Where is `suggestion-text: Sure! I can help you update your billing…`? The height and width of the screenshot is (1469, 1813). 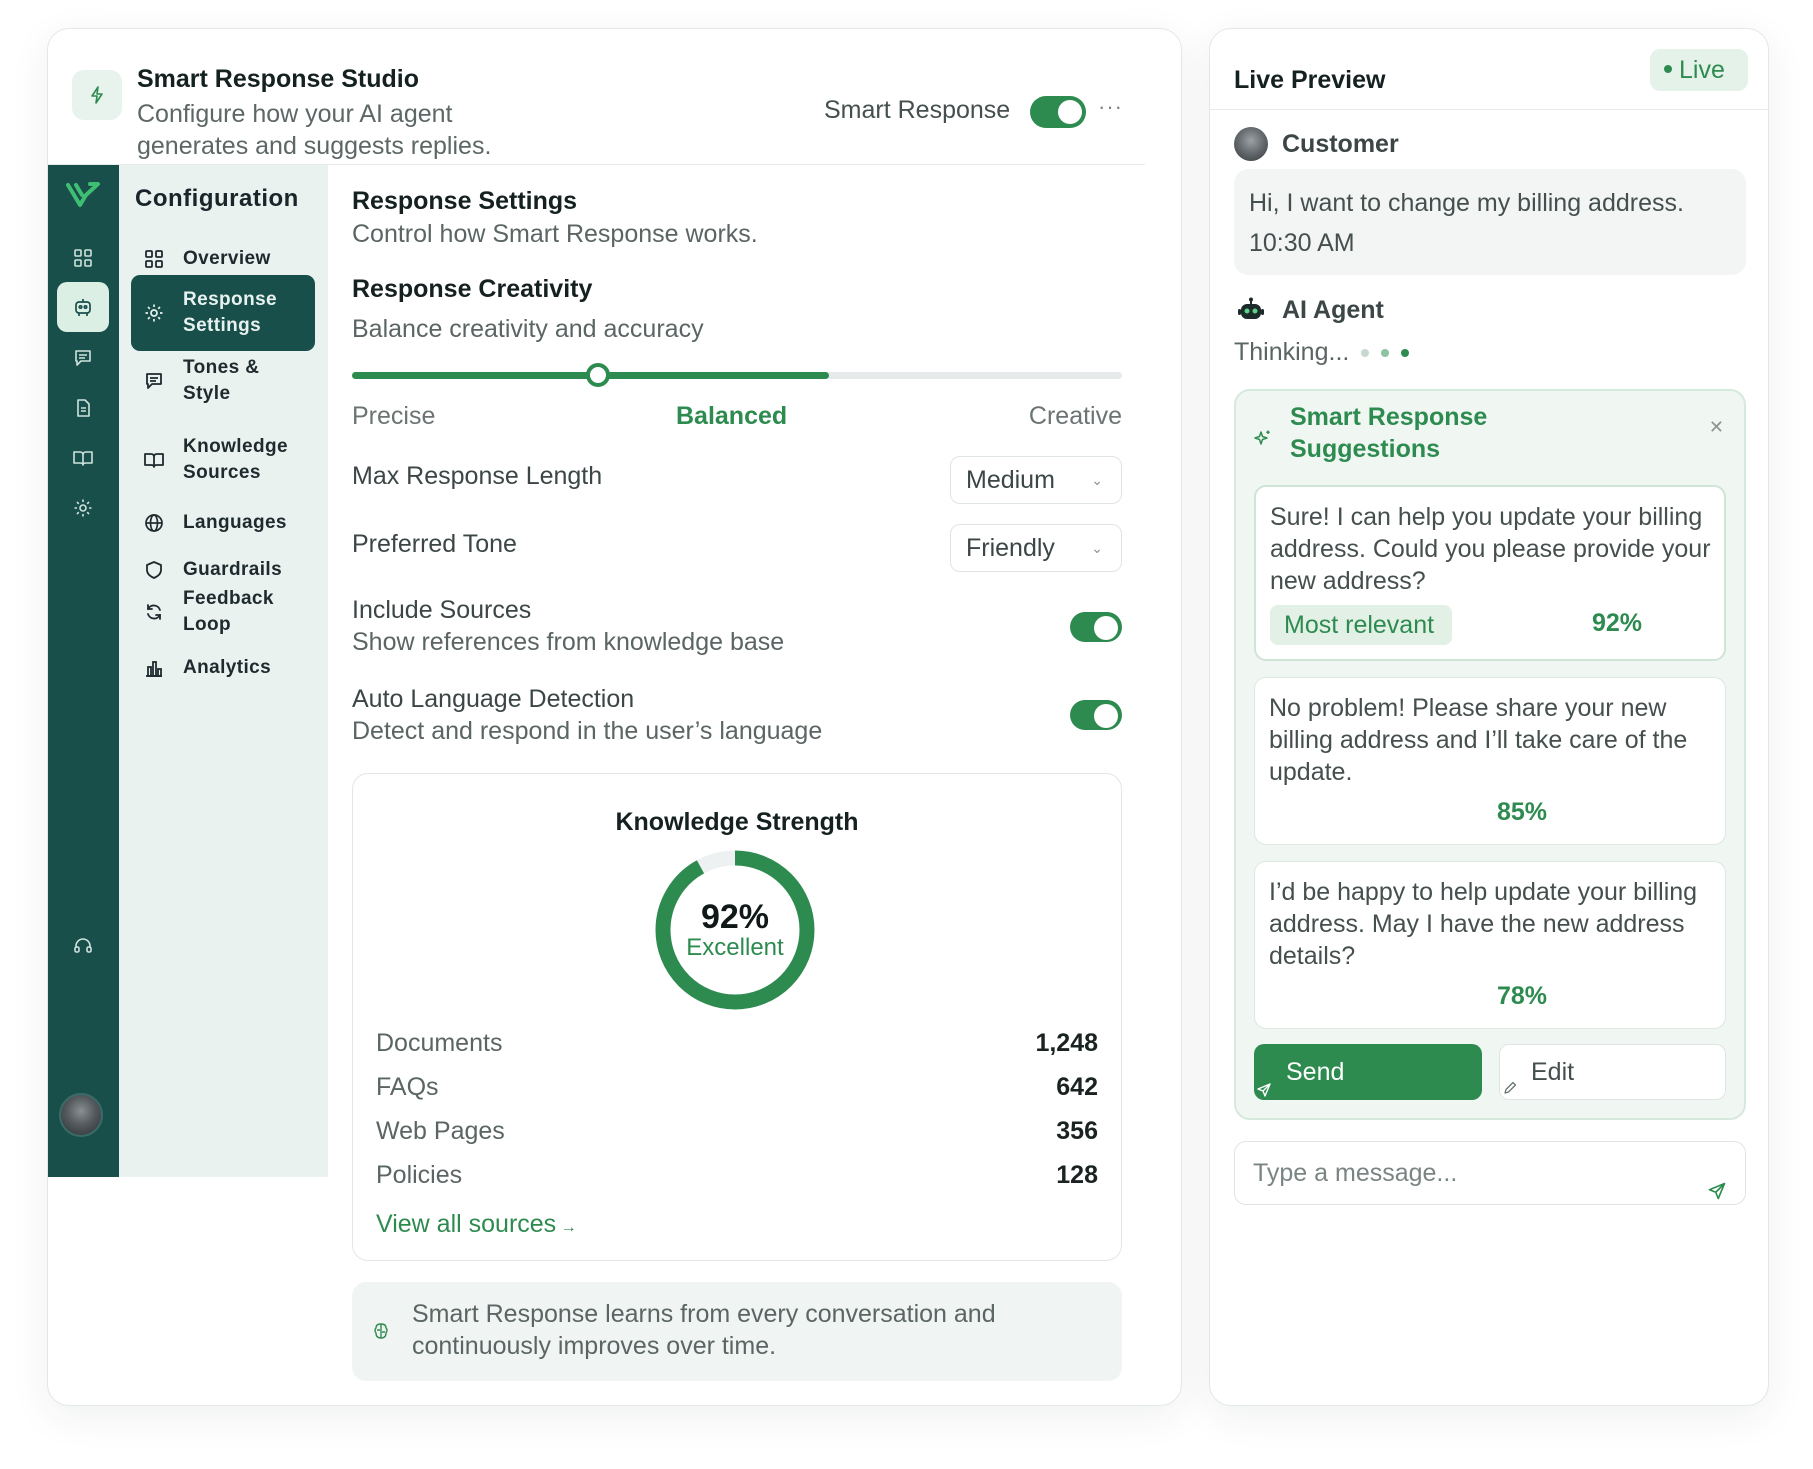
suggestion-text: Sure! I can help you update your billing… is located at coordinates (1490, 549).